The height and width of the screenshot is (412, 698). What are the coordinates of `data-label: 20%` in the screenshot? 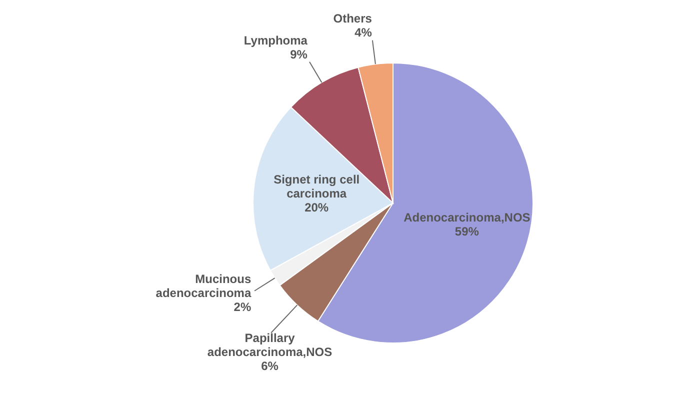 It's located at (316, 207).